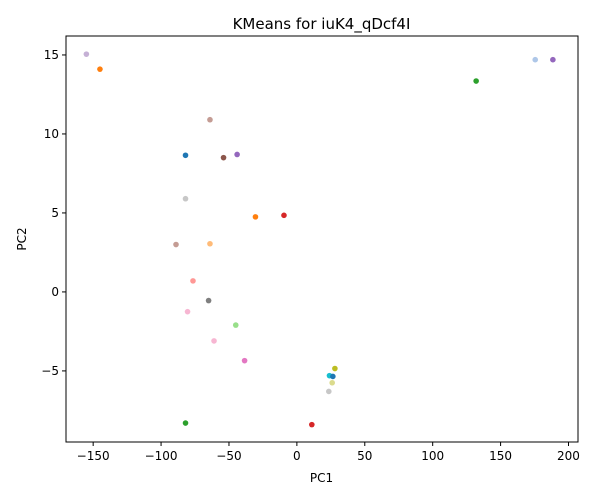 The width and height of the screenshot is (600, 500). Describe the element at coordinates (50, 371) in the screenshot. I see `y-tick-label: −5` at that location.